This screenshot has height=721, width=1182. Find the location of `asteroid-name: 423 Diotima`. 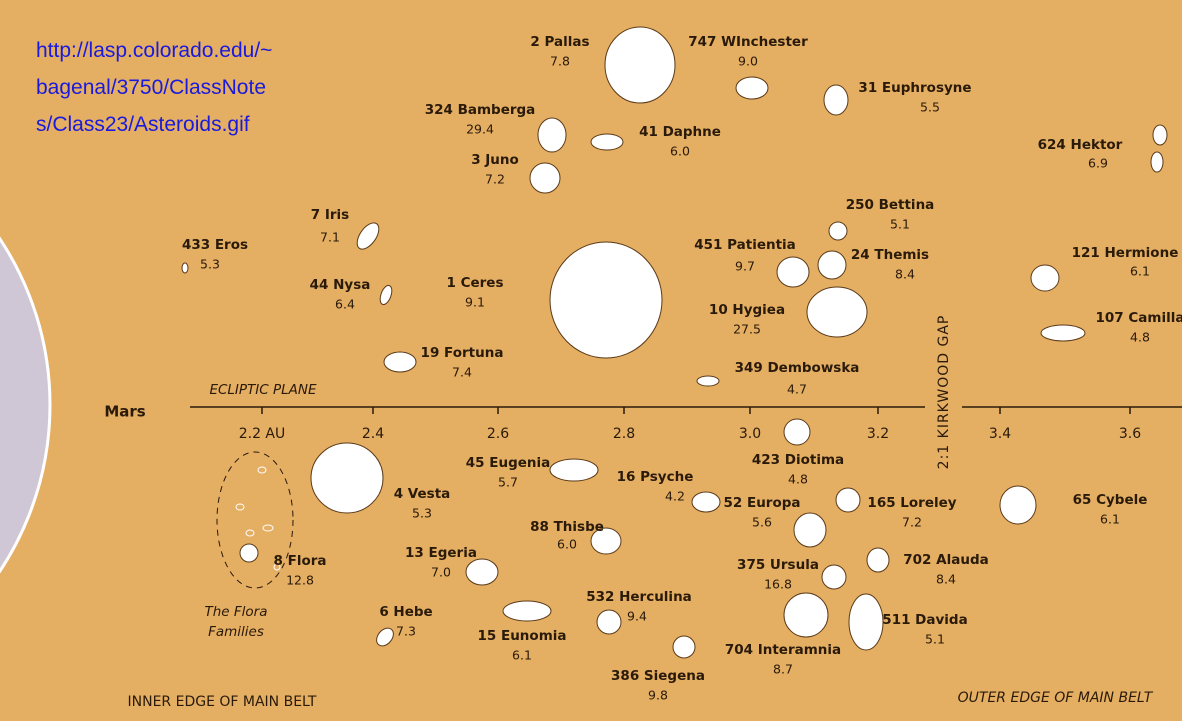

asteroid-name: 423 Diotima is located at coordinates (798, 460).